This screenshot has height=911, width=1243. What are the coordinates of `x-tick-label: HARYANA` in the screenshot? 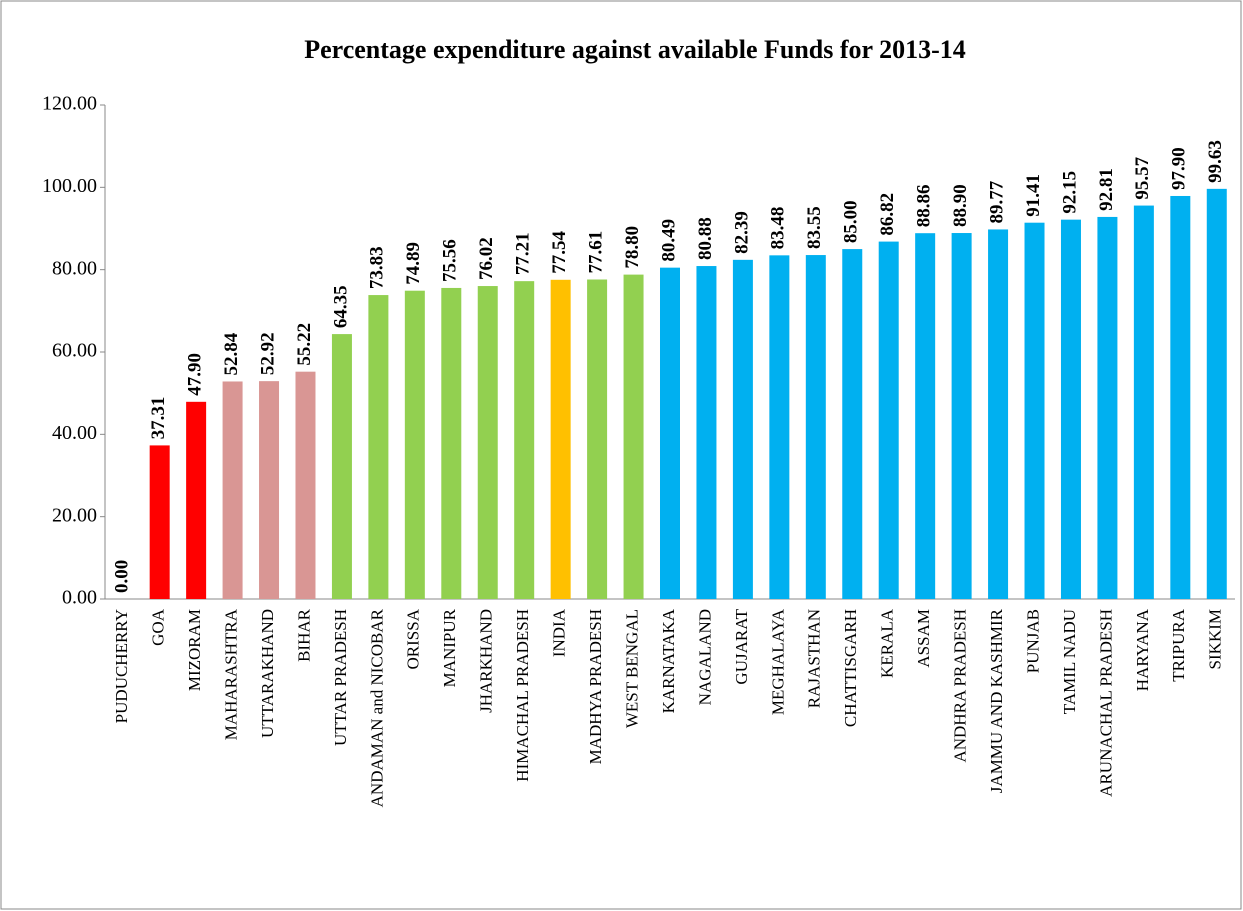 It's located at (1142, 649).